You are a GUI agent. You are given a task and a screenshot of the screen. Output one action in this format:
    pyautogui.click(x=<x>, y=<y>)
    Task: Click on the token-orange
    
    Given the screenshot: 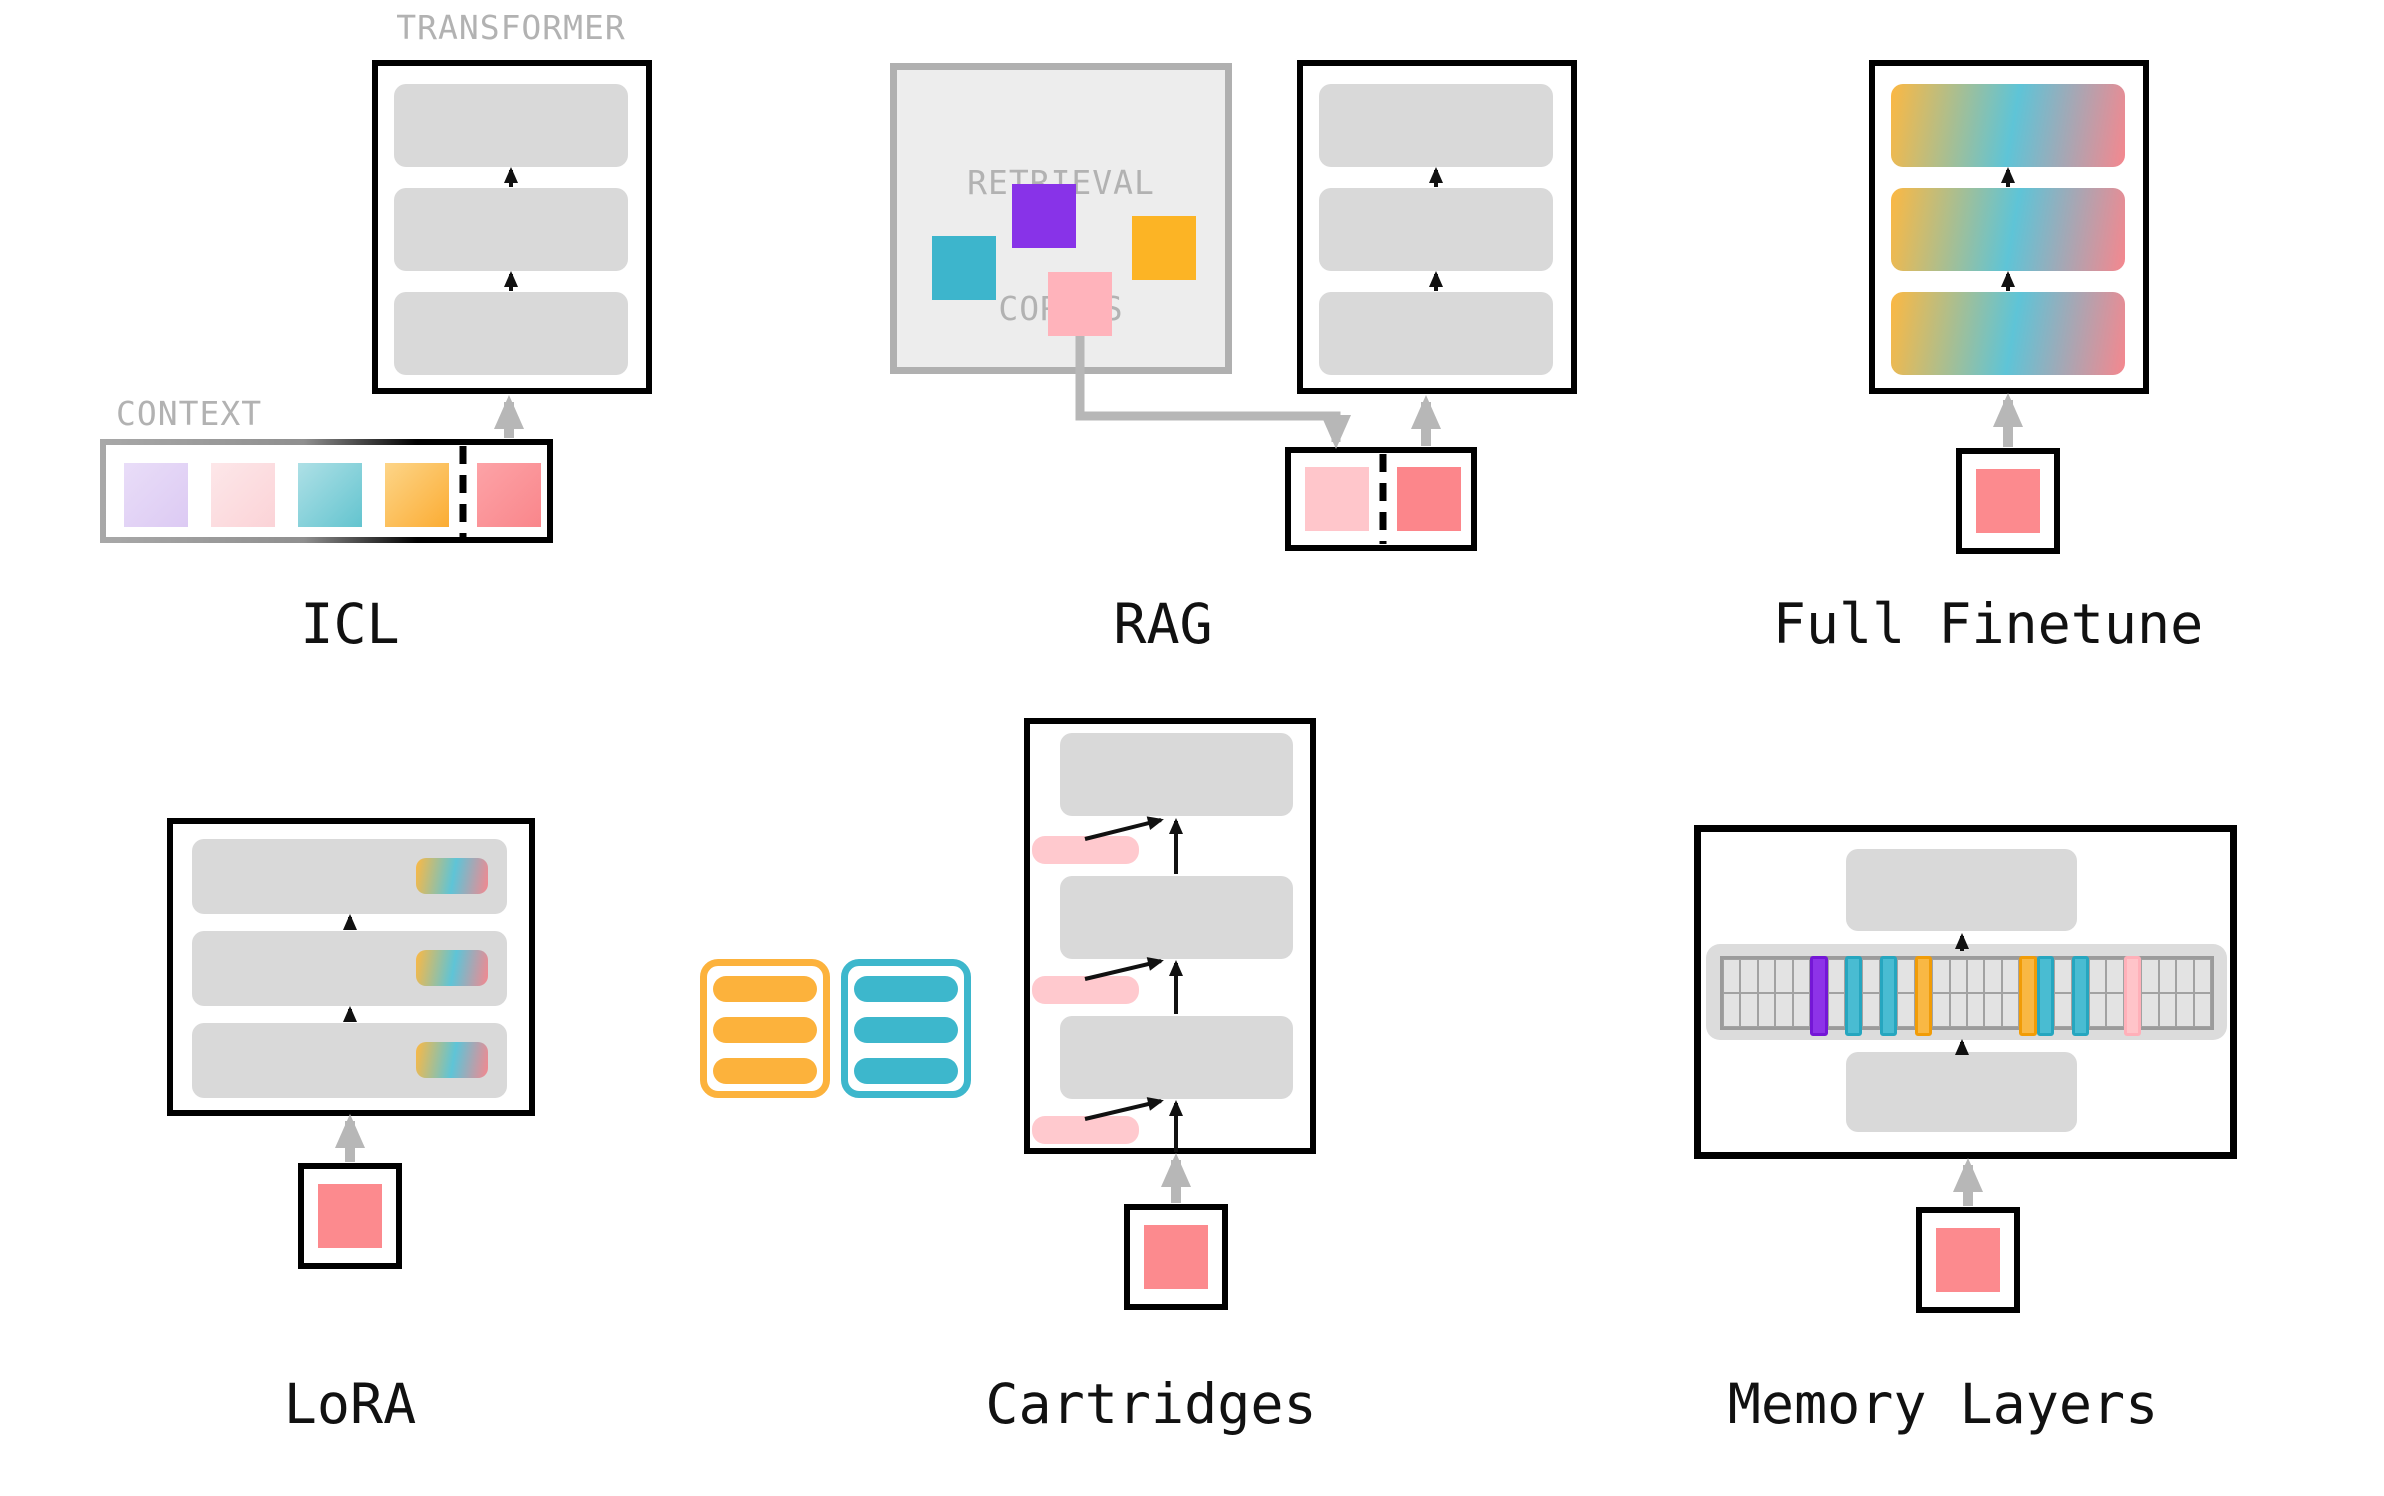 What is the action you would take?
    pyautogui.click(x=417, y=495)
    